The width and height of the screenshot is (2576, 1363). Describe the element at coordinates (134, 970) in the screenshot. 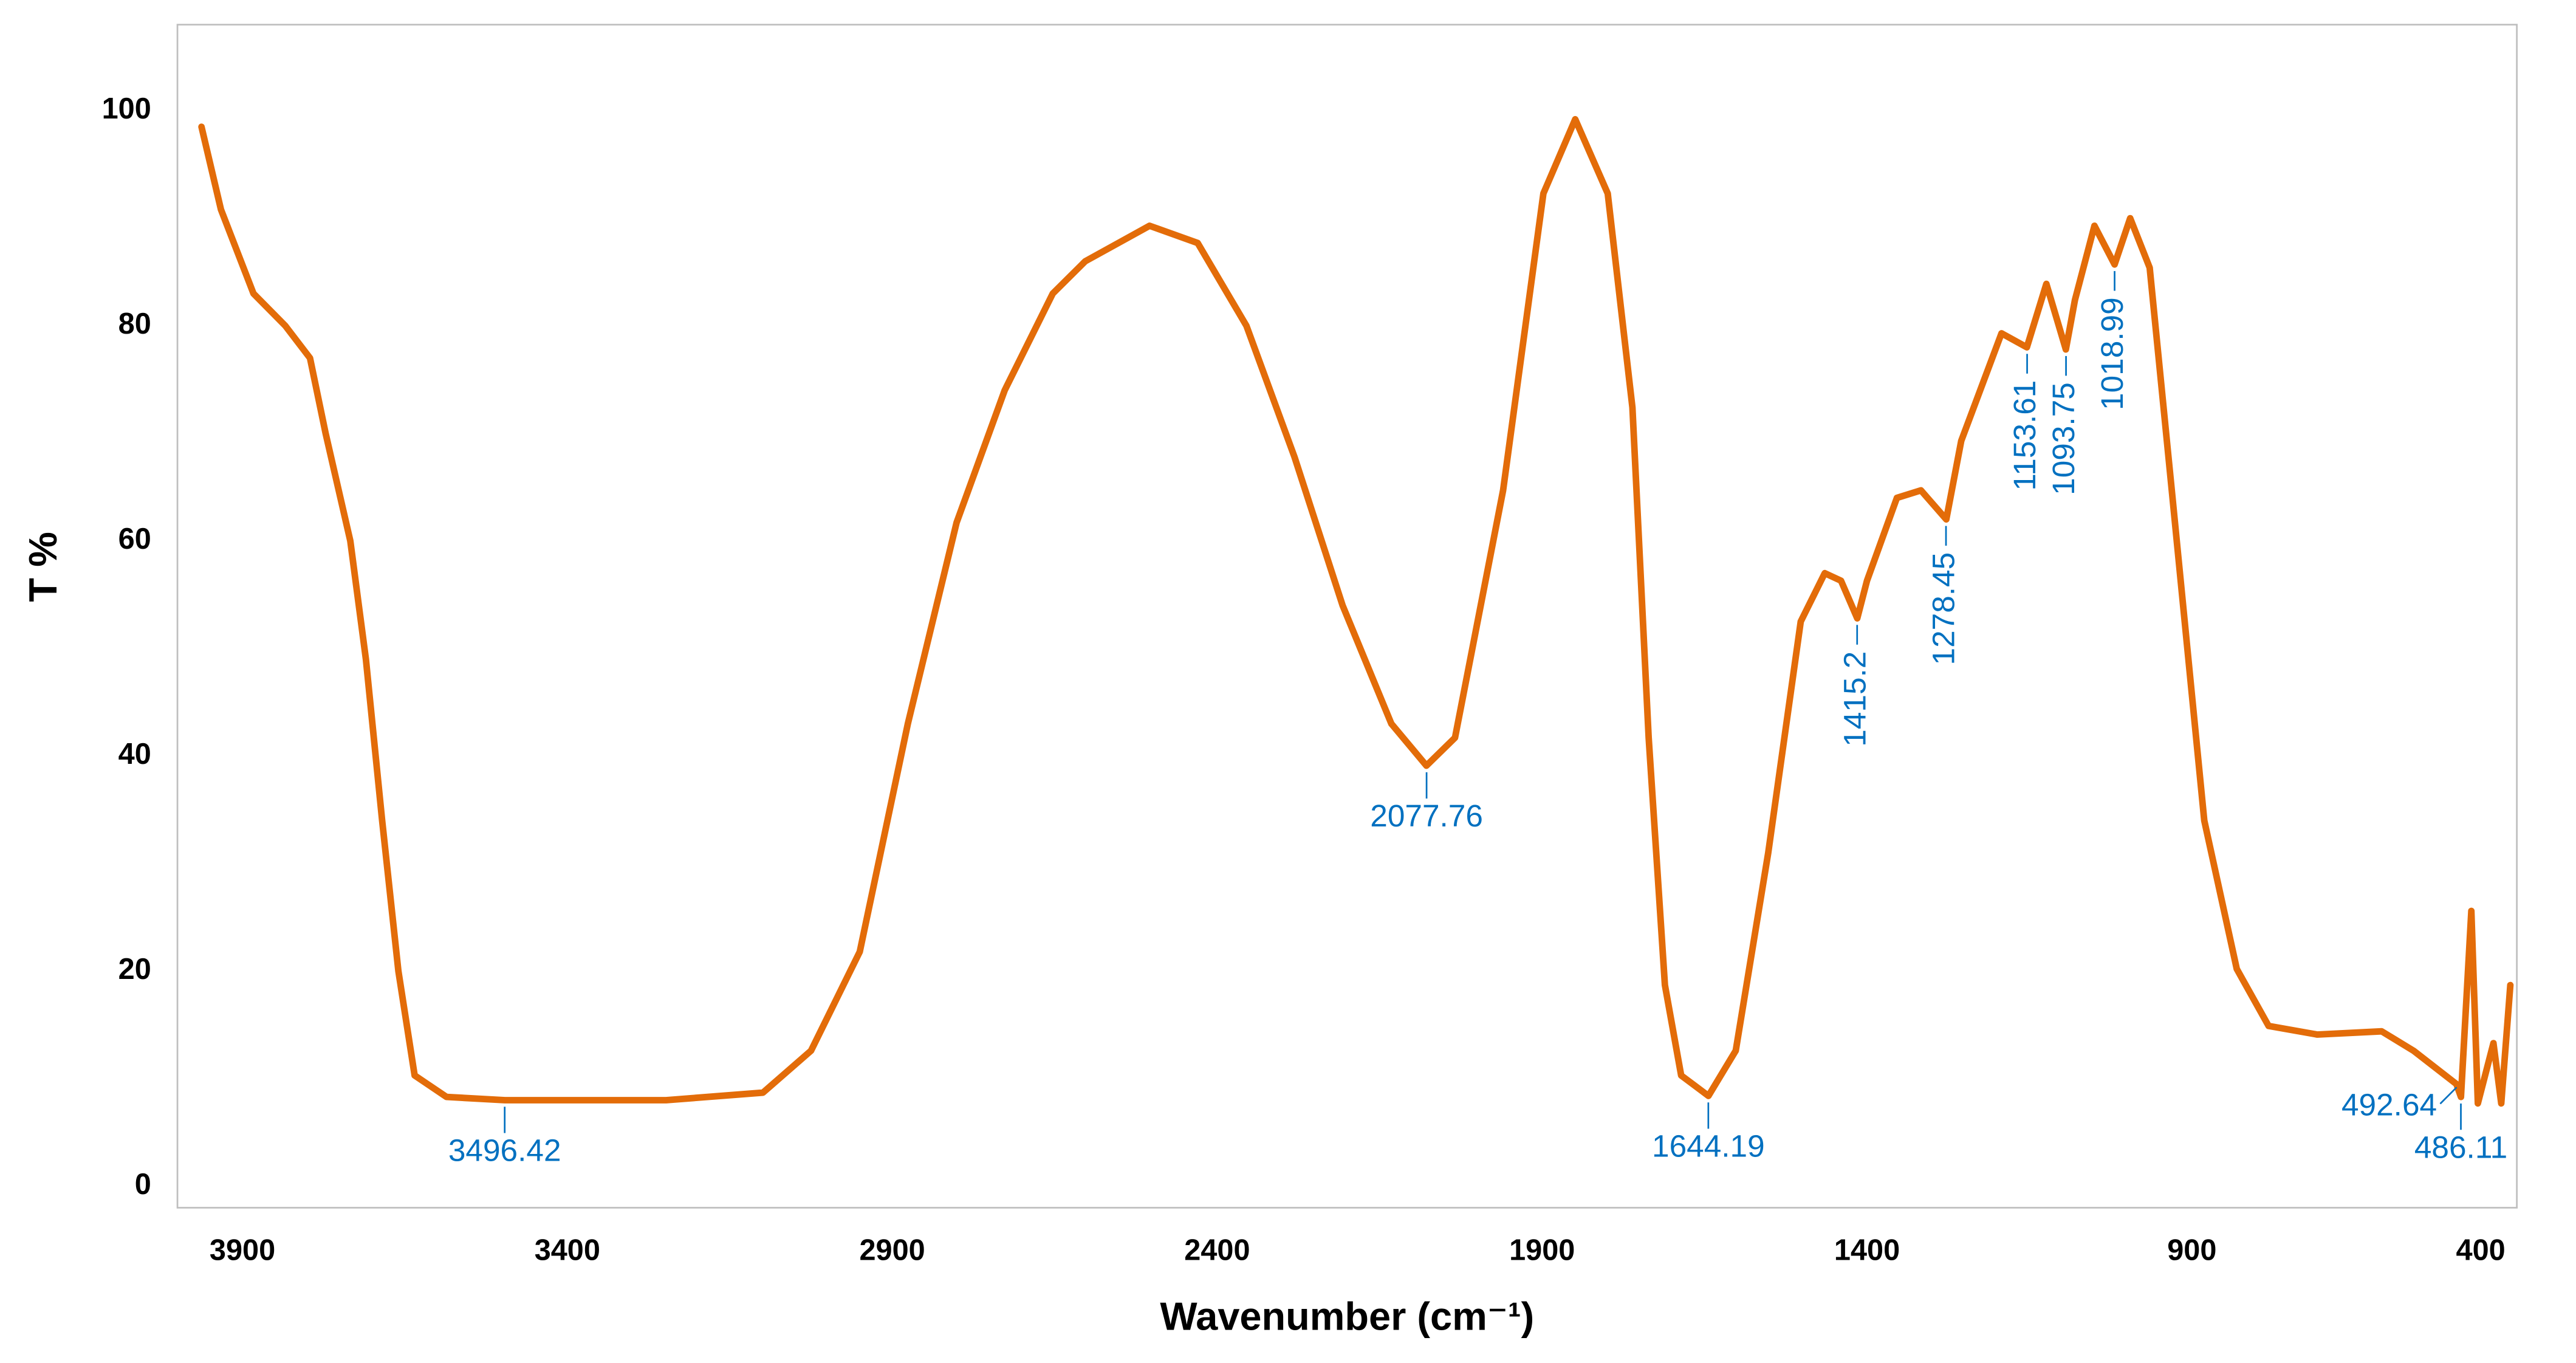

I see `y-tick-label: 20` at that location.